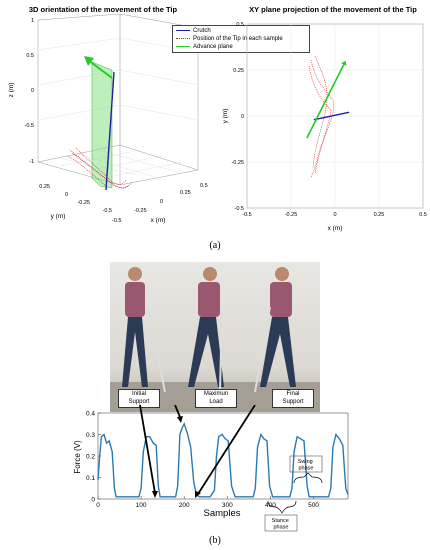 The image size is (430, 550). I want to click on xy-x-tick: 0.25, so click(379, 215).